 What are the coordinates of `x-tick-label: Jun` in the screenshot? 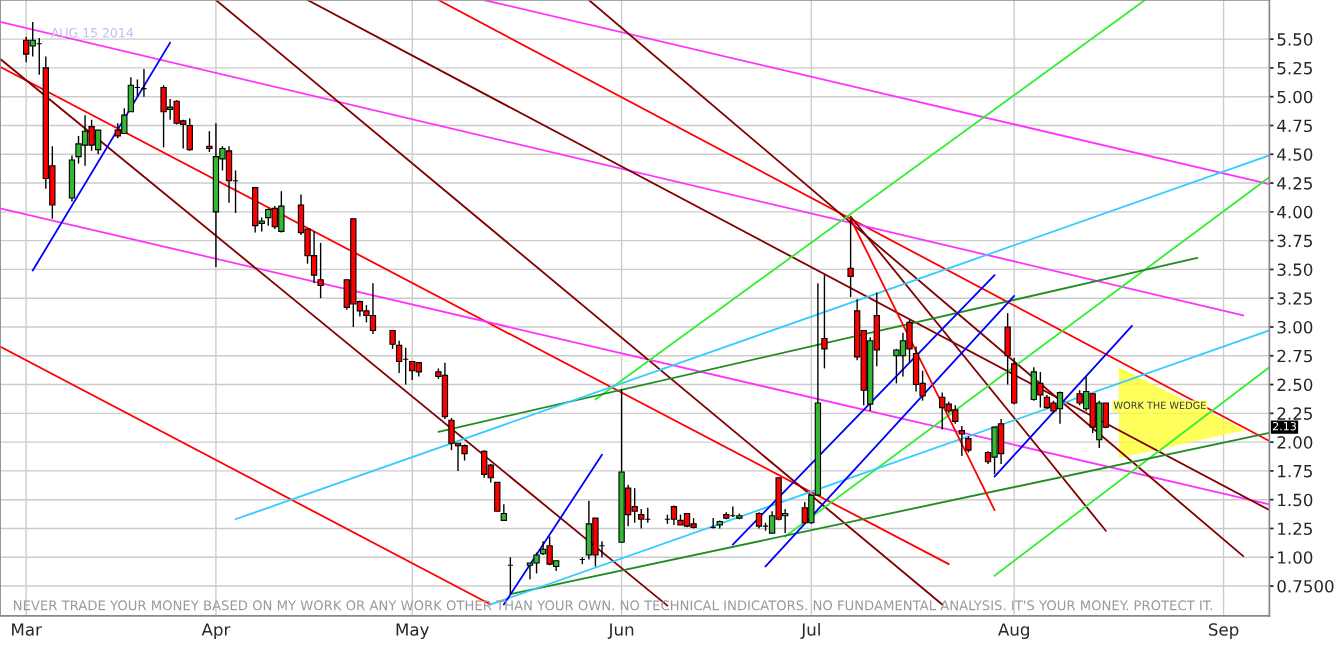 It's located at (620, 631).